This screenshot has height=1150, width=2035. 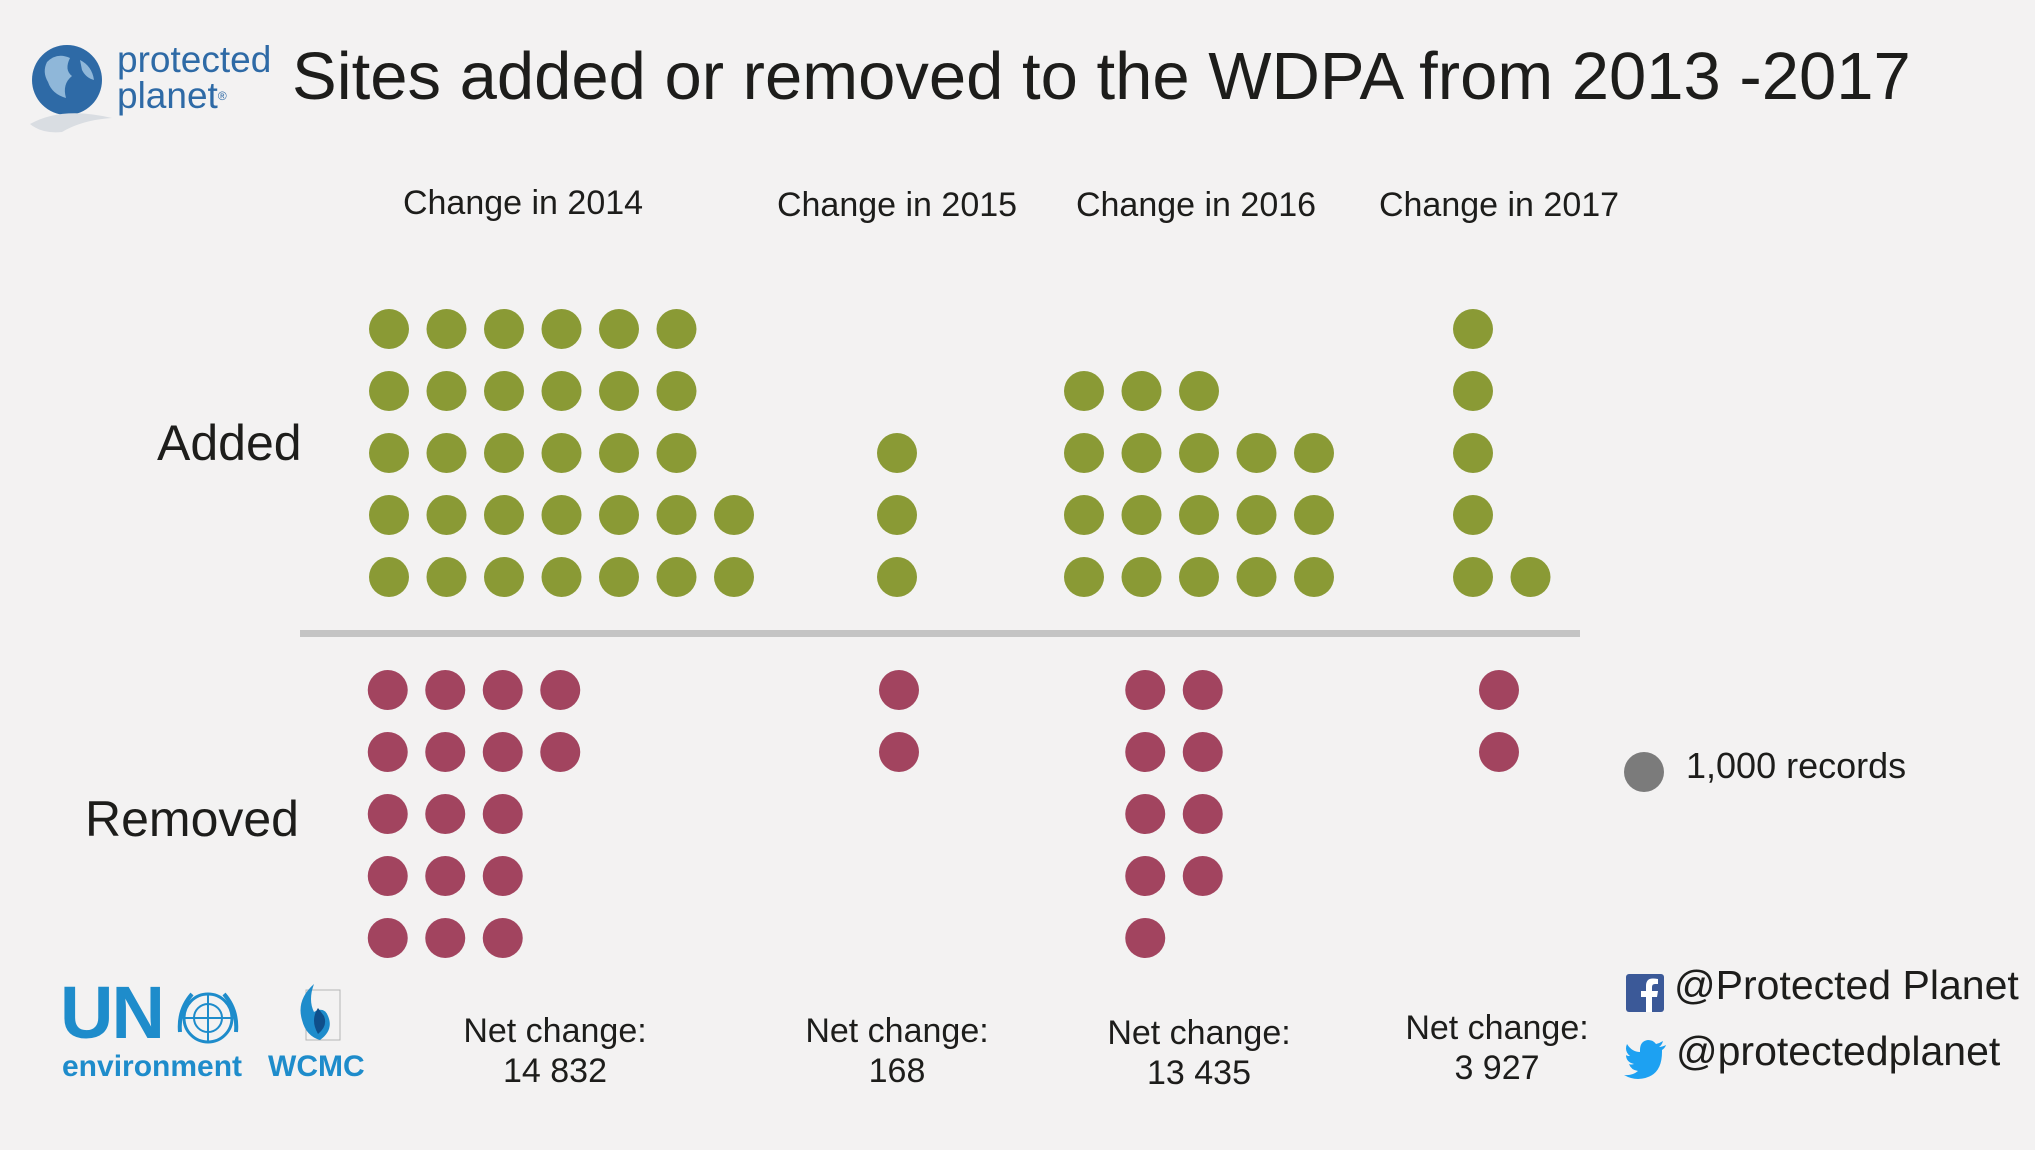 What do you see at coordinates (112, 1012) in the screenshot?
I see `un-logo-text: UN` at bounding box center [112, 1012].